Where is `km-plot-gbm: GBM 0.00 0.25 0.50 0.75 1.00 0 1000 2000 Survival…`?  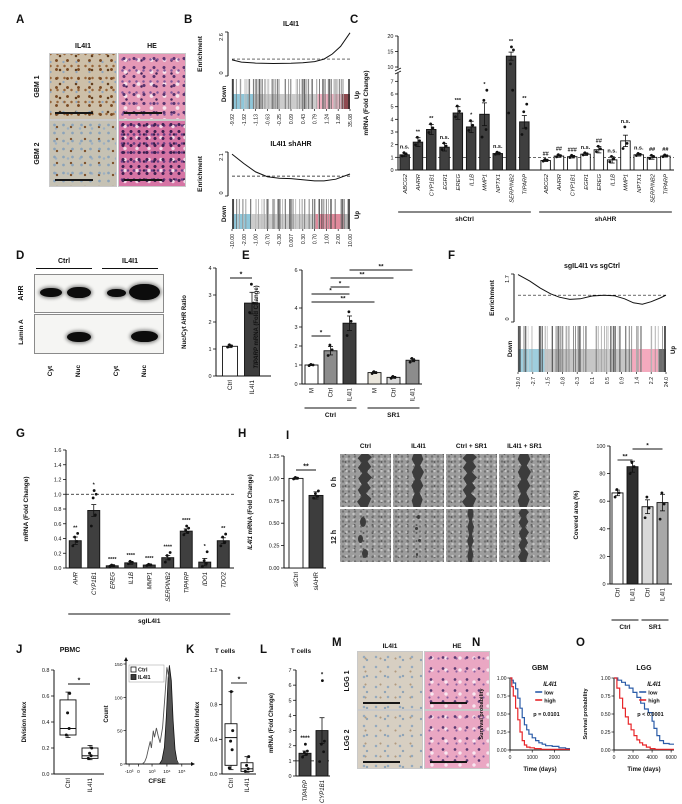 km-plot-gbm: GBM 0.00 0.25 0.50 0.75 1.00 0 1000 2000 Survival… is located at coordinates (524, 719).